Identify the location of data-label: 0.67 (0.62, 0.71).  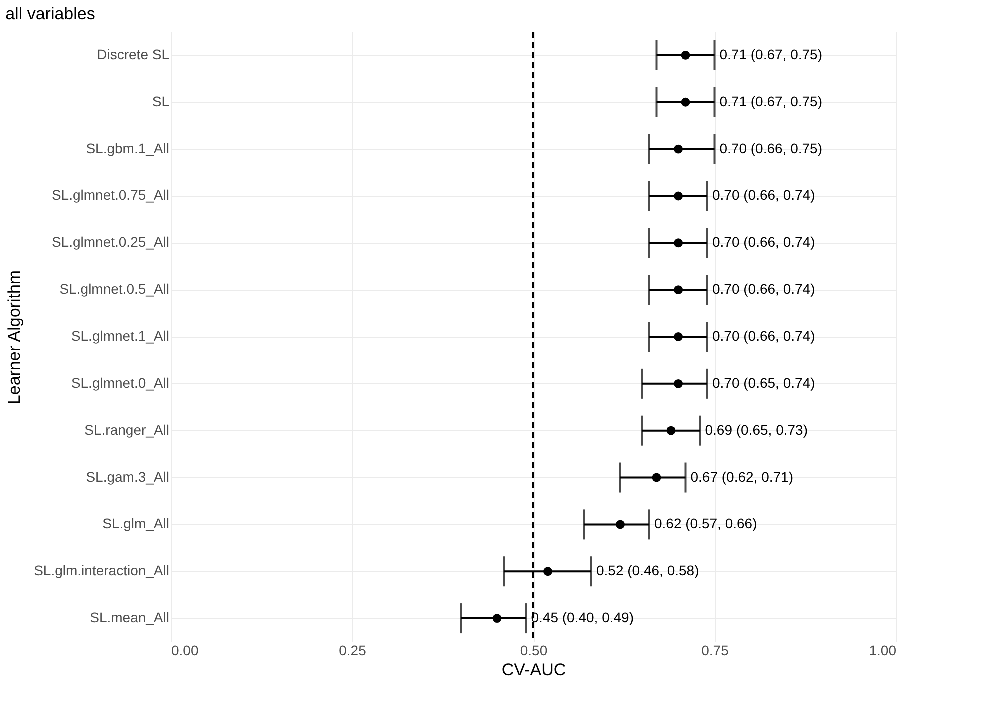
(742, 476).